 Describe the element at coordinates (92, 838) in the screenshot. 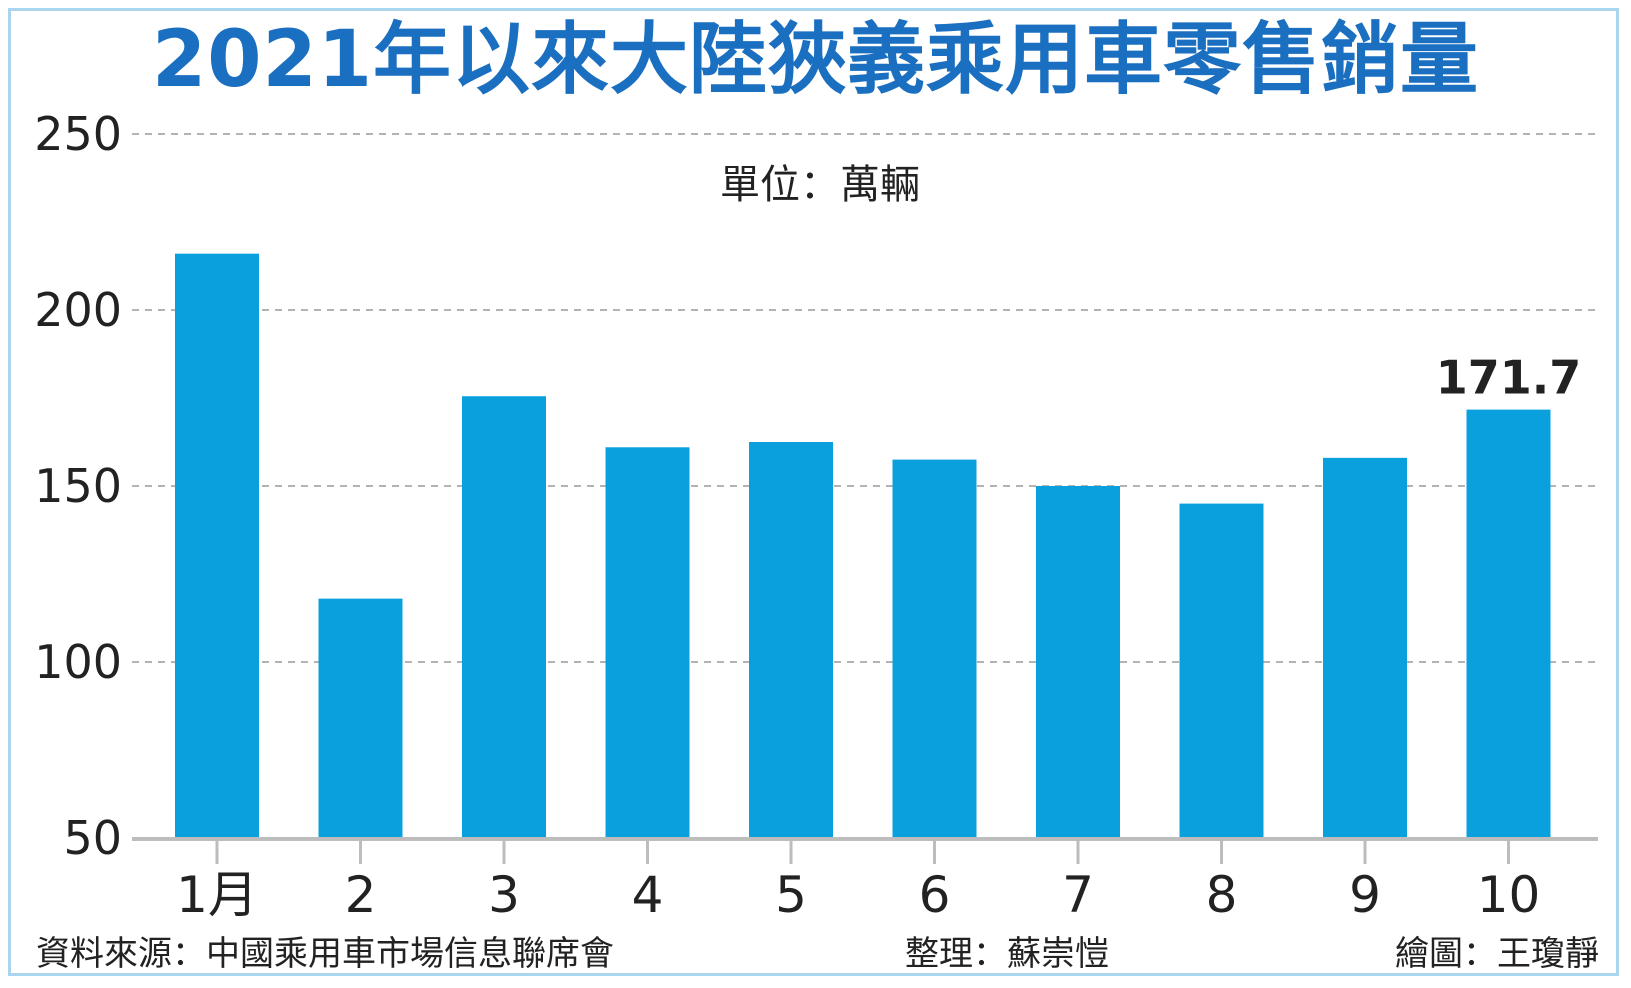

I see `y-tick-label: 50` at that location.